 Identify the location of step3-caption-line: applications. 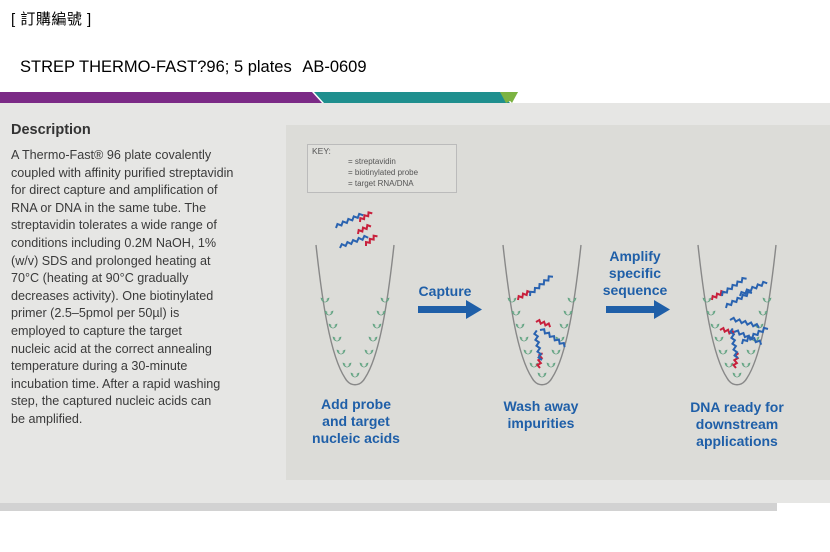
(737, 441).